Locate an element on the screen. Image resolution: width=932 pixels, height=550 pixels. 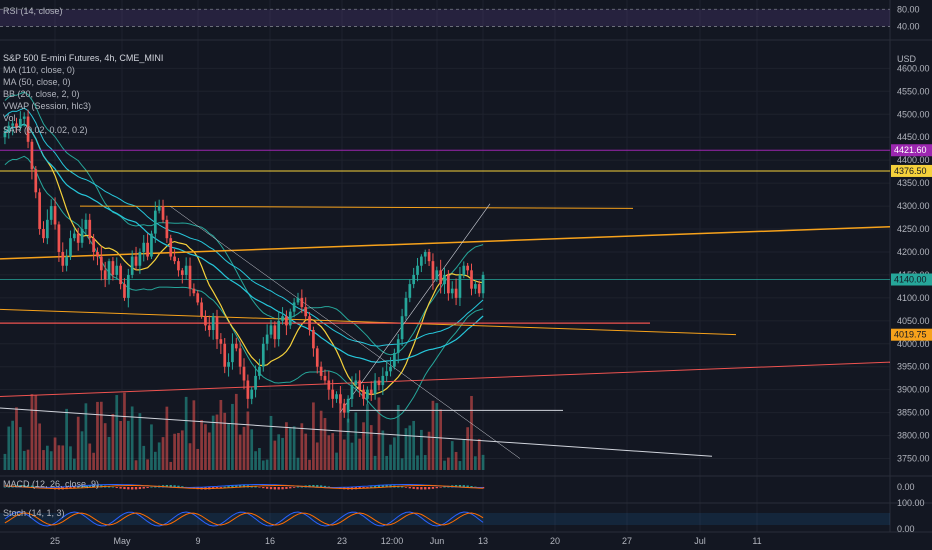
stoch-label: Stoch (14, 1, 3) is located at coordinates (34, 513).